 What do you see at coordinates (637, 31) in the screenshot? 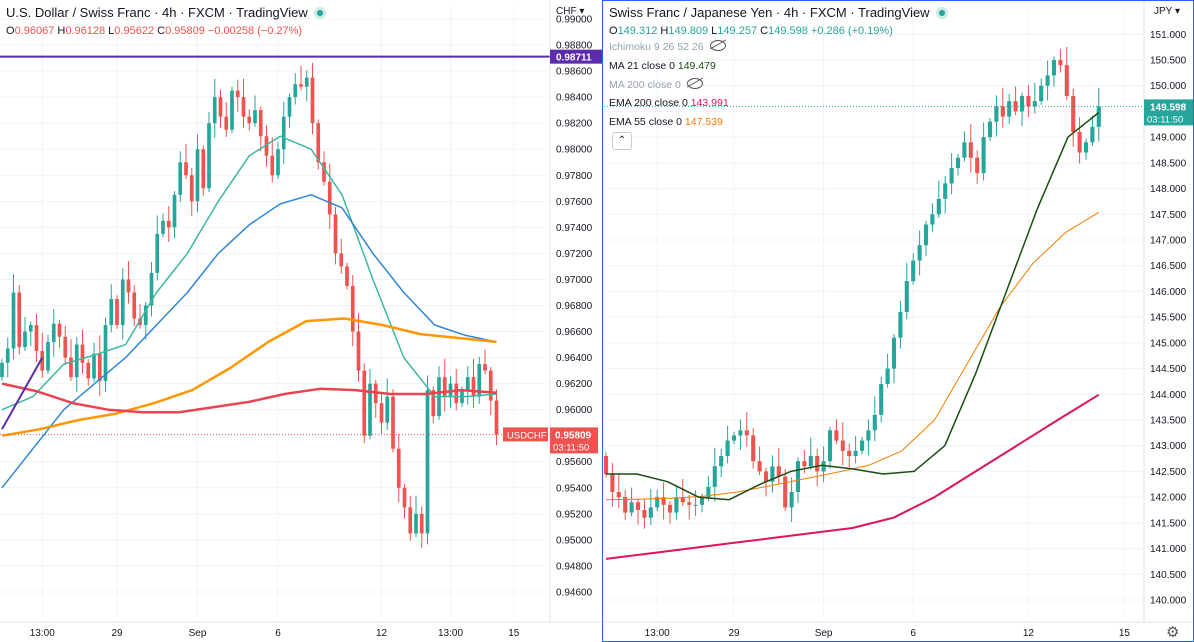
I see `ohlc-open: 149.312` at bounding box center [637, 31].